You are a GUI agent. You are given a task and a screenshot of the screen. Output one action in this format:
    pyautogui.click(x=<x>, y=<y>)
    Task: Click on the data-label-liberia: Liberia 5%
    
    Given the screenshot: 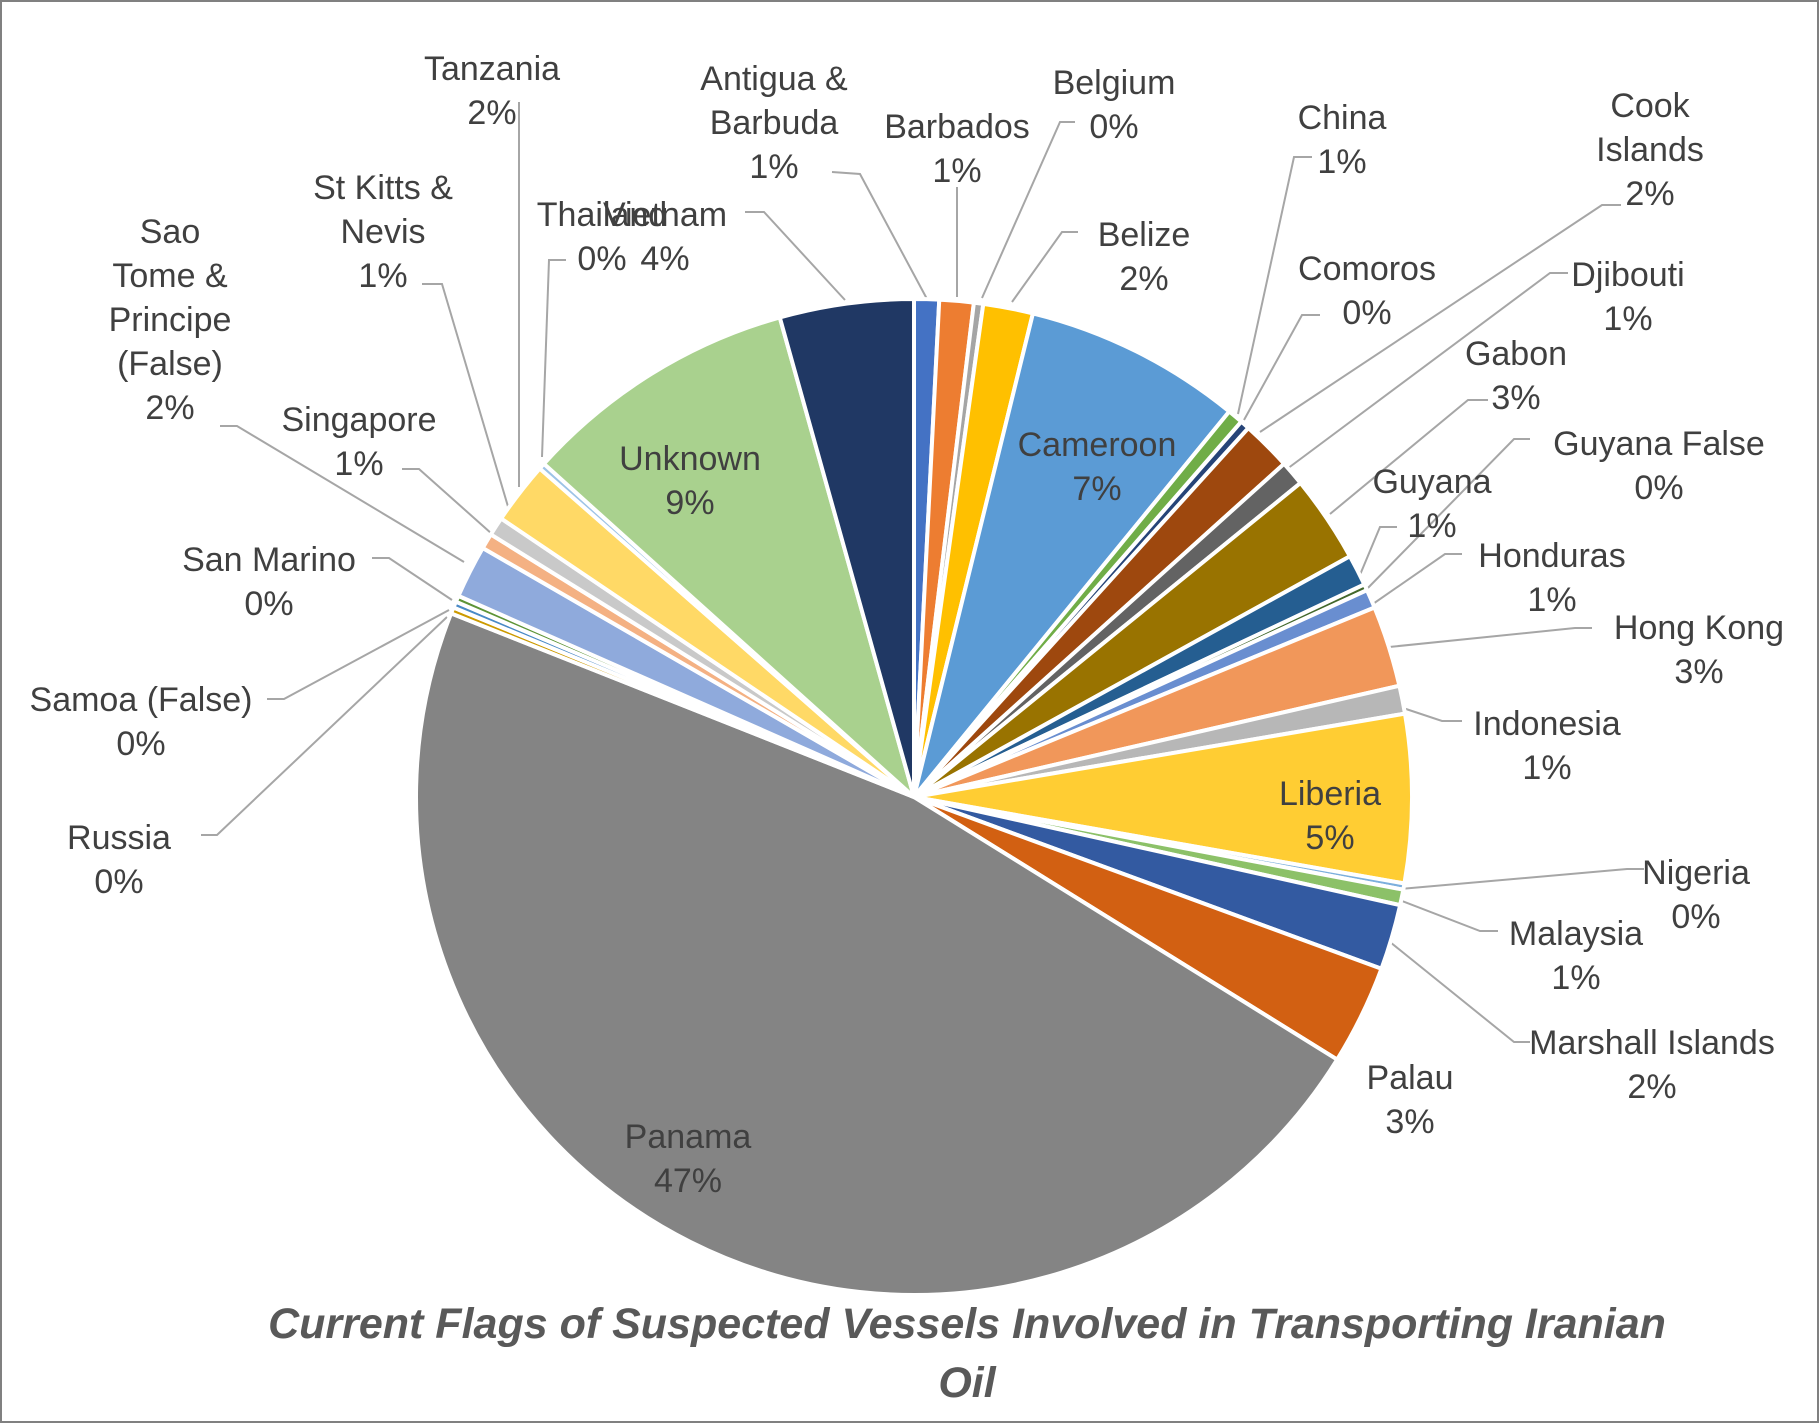 What is the action you would take?
    pyautogui.click(x=1330, y=816)
    